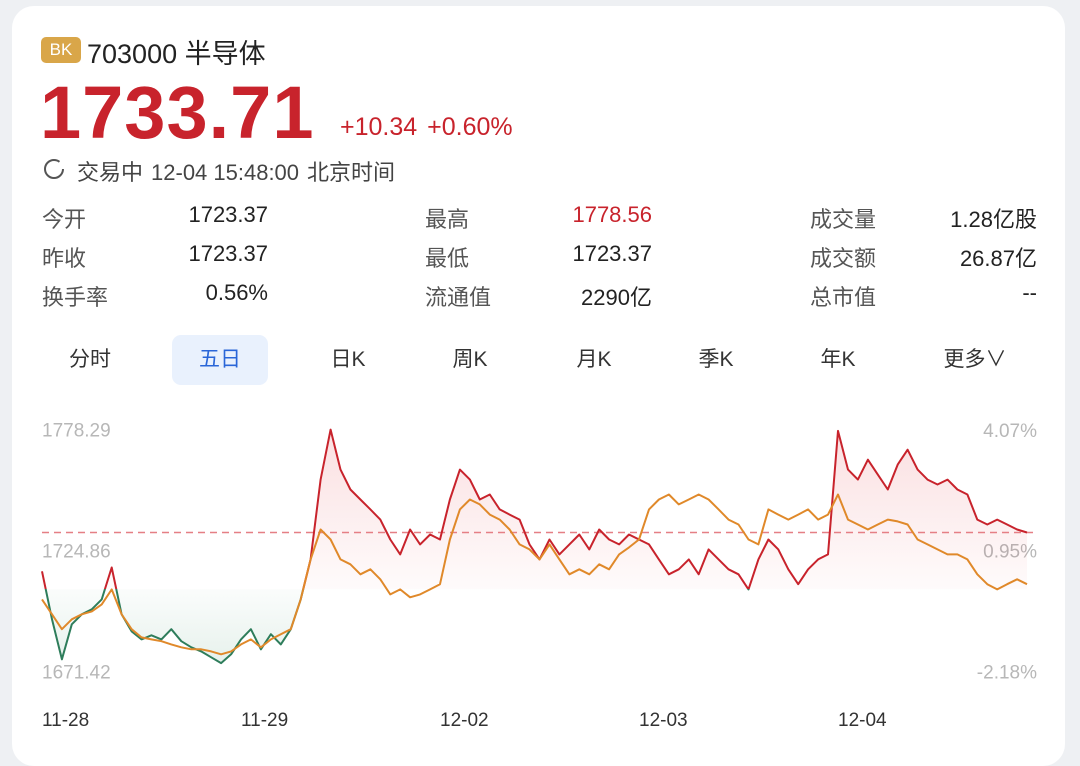 This screenshot has width=1080, height=766. I want to click on x-tick-label: 12-02, so click(464, 720).